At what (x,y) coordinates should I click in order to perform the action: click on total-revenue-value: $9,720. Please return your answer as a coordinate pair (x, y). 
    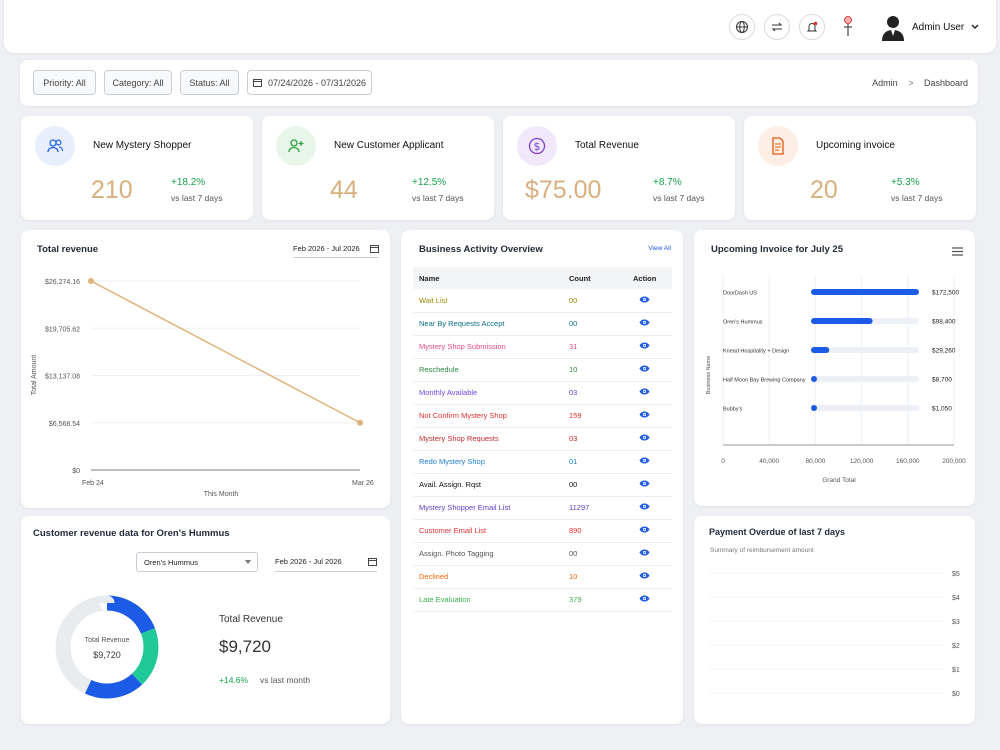
    Looking at the image, I should click on (245, 646).